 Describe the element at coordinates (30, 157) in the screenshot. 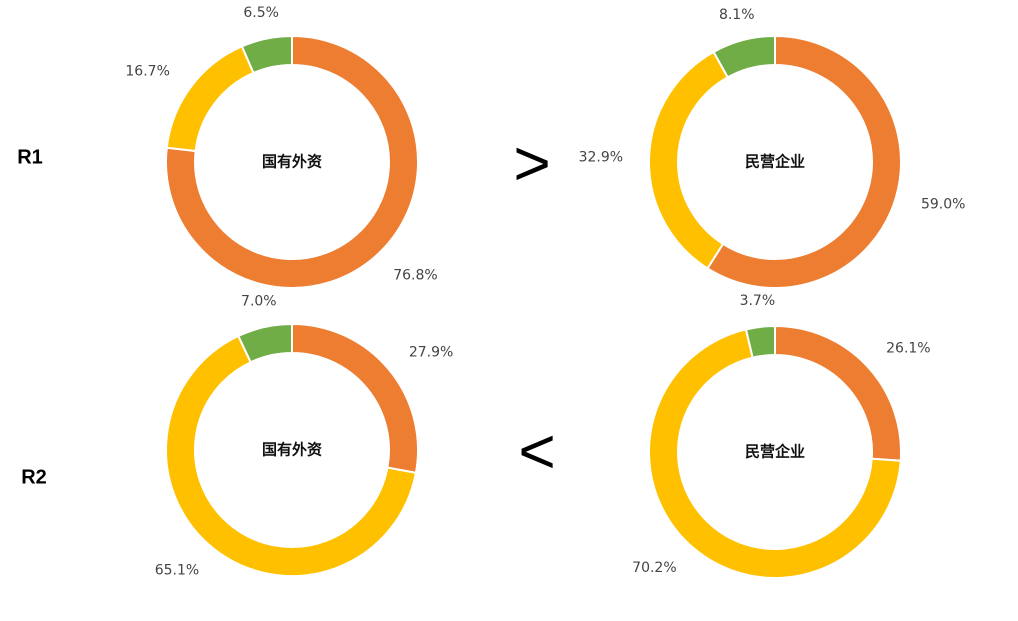

I see `row-label: R1` at that location.